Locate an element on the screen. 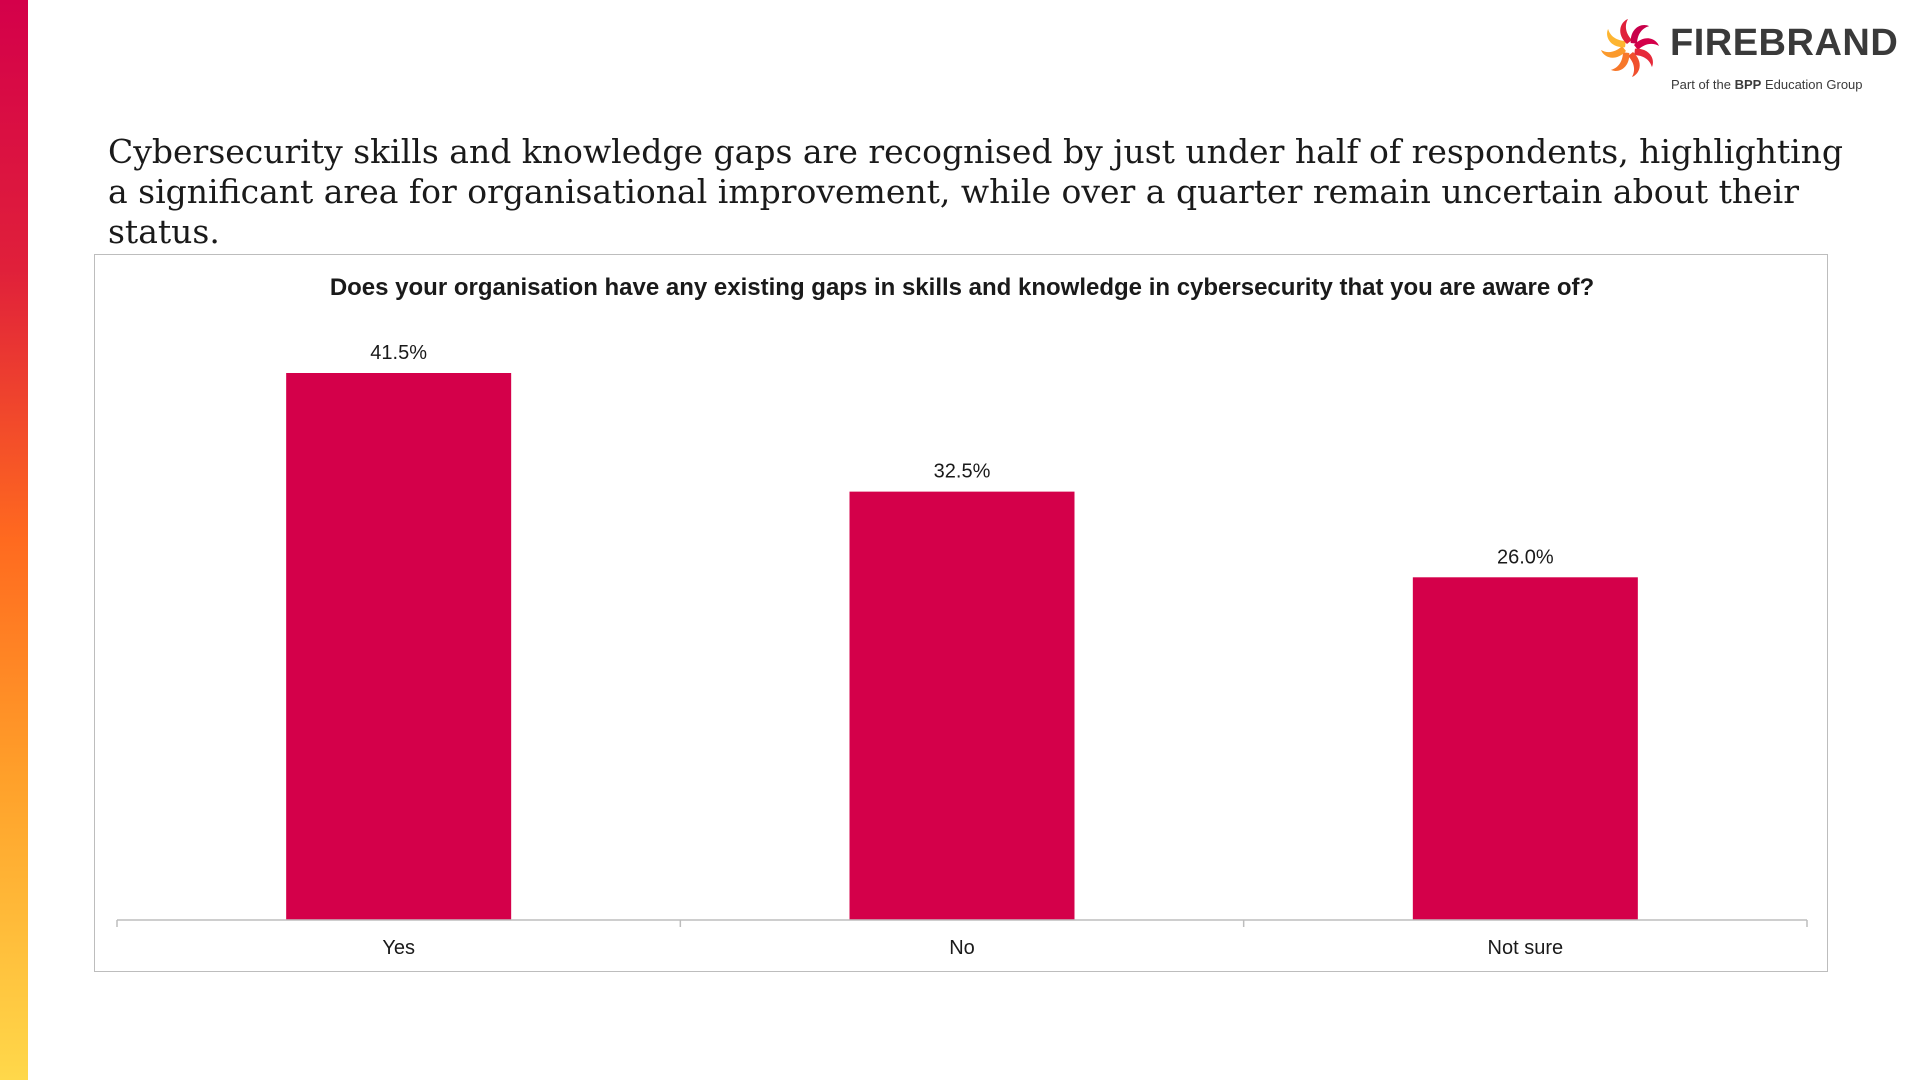  brand-tagline: Part of the BPP Education Group is located at coordinates (1767, 84).